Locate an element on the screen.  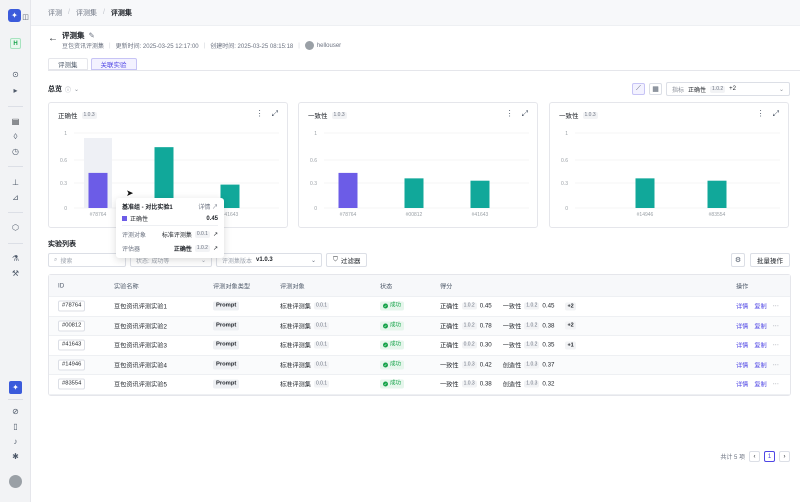
user-avatar is located at coordinates (15, 481).